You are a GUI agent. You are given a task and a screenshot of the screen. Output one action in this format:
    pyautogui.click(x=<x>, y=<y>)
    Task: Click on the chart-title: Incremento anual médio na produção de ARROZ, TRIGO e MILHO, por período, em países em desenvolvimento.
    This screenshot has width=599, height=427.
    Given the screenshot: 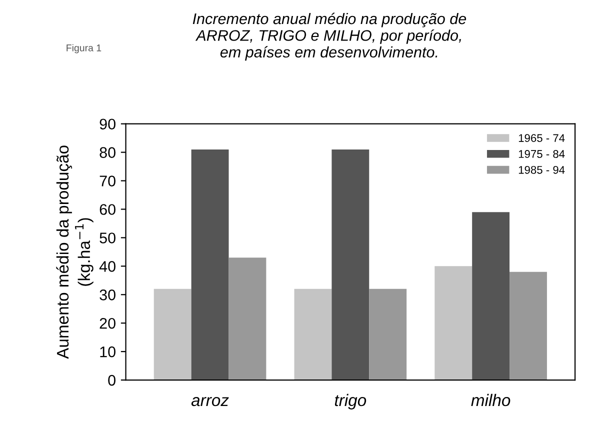 What is the action you would take?
    pyautogui.click(x=329, y=36)
    